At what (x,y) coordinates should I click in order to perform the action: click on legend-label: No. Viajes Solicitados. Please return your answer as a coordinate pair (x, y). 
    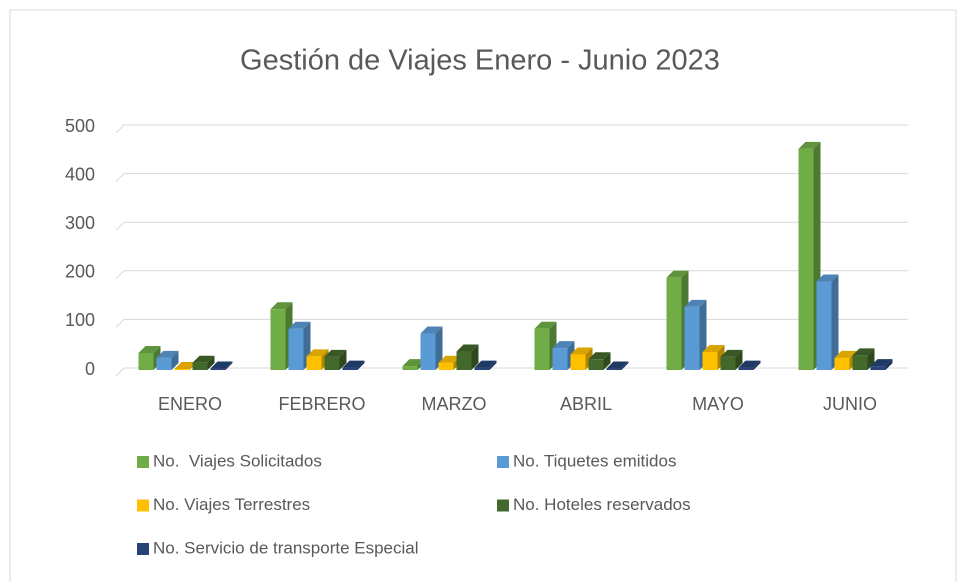
    Looking at the image, I should click on (237, 460).